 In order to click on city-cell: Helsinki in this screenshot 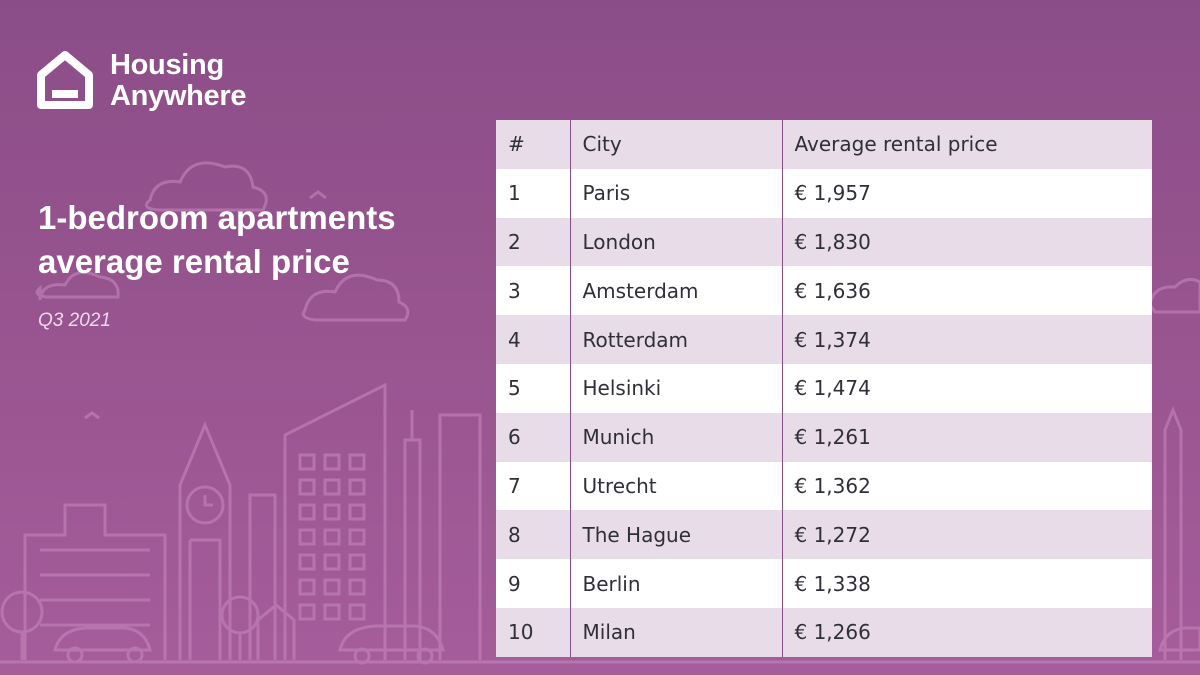, I will do `click(675, 388)`.